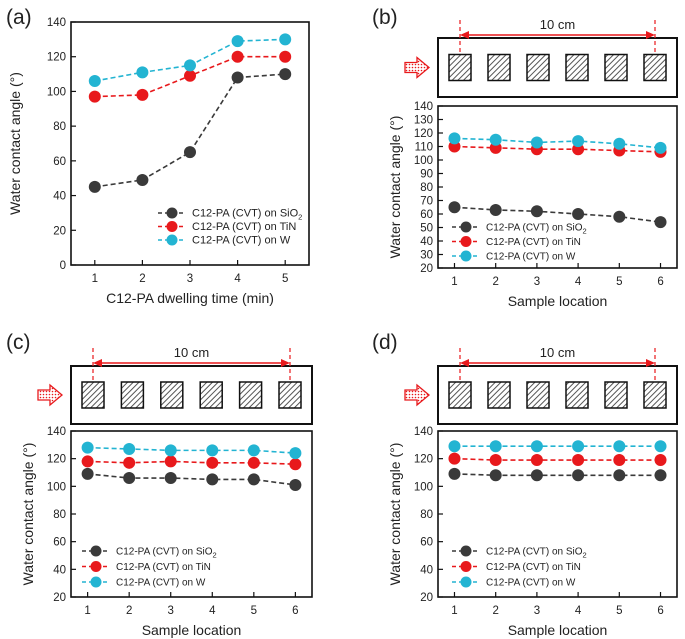 The image size is (685, 639). What do you see at coordinates (97, 363) in the screenshot?
I see `dimension-arrow-left` at bounding box center [97, 363].